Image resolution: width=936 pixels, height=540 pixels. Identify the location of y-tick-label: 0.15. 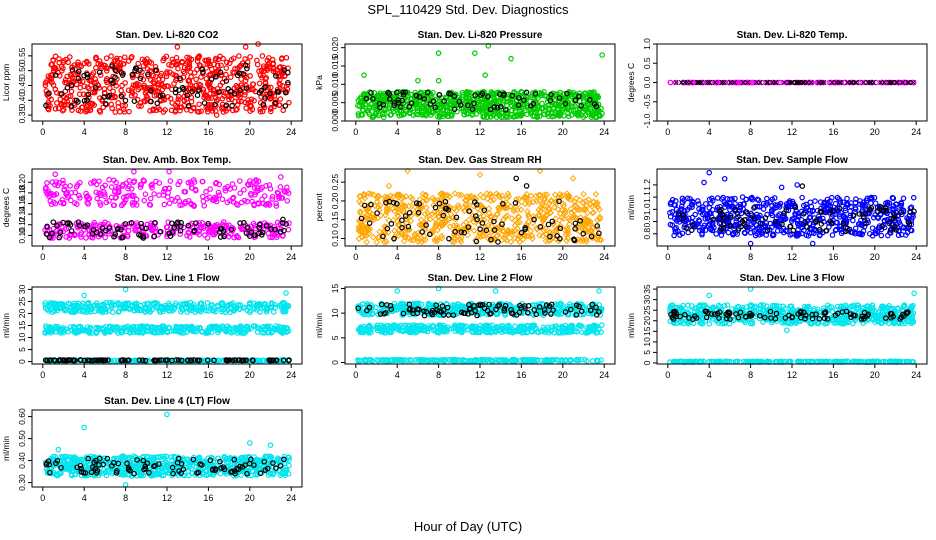
(335, 219).